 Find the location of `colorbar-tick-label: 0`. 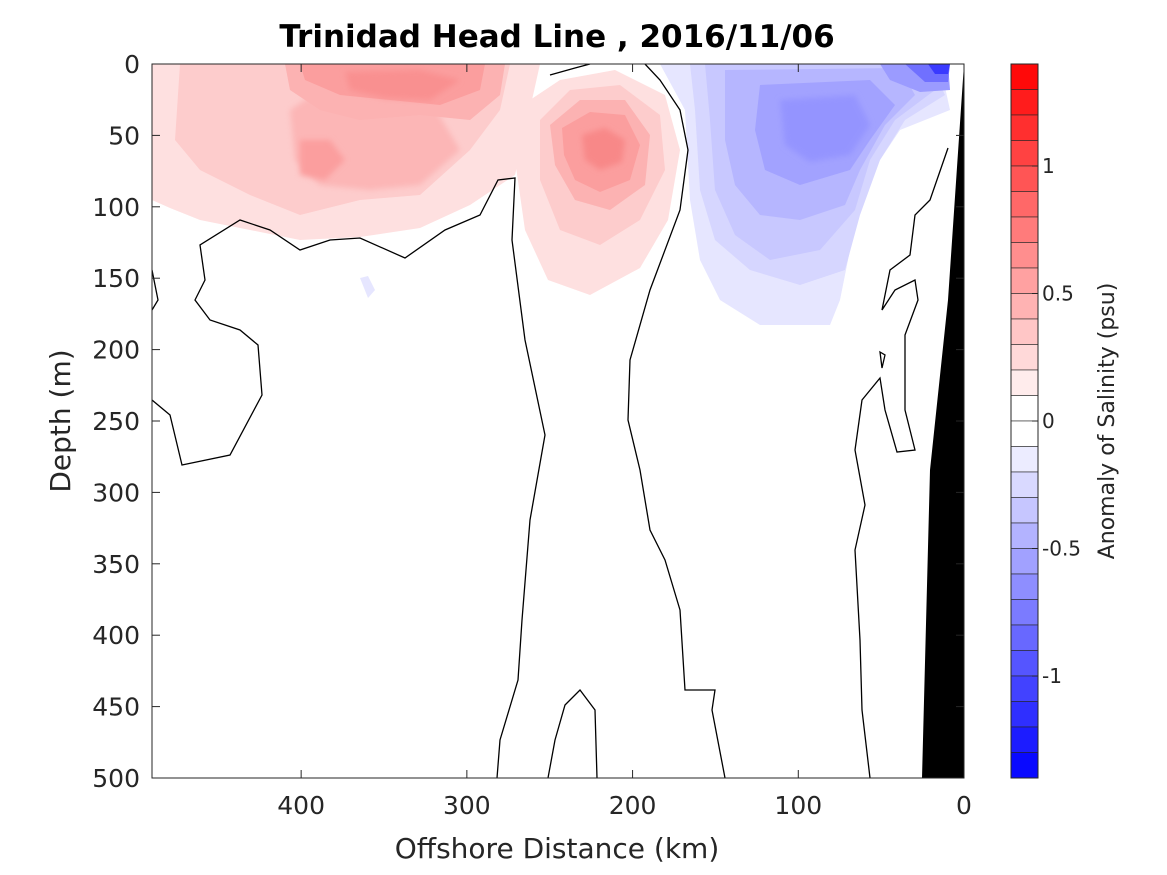

colorbar-tick-label: 0 is located at coordinates (1048, 421).